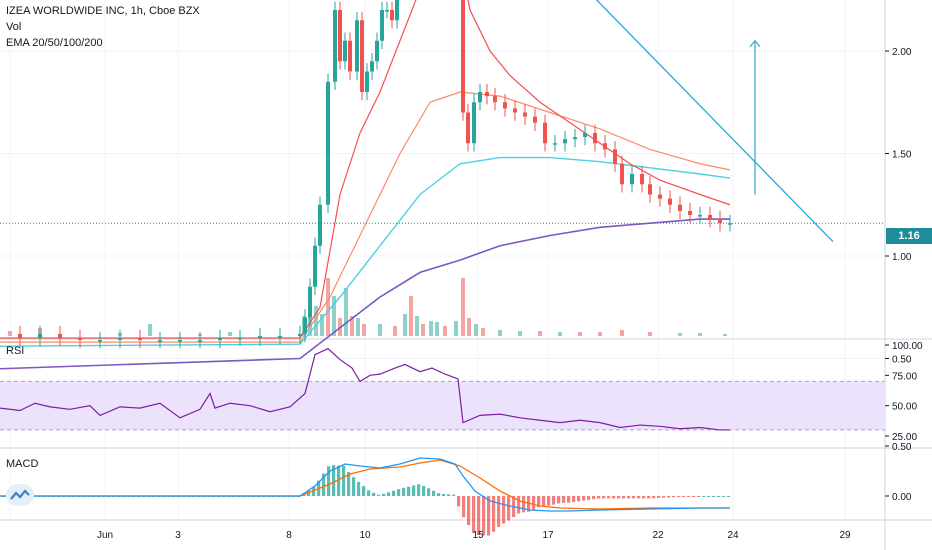 The height and width of the screenshot is (550, 932). I want to click on symbol-title: IZEA WORLDWIDE INC, 1h, Cboe BZX, so click(103, 11).